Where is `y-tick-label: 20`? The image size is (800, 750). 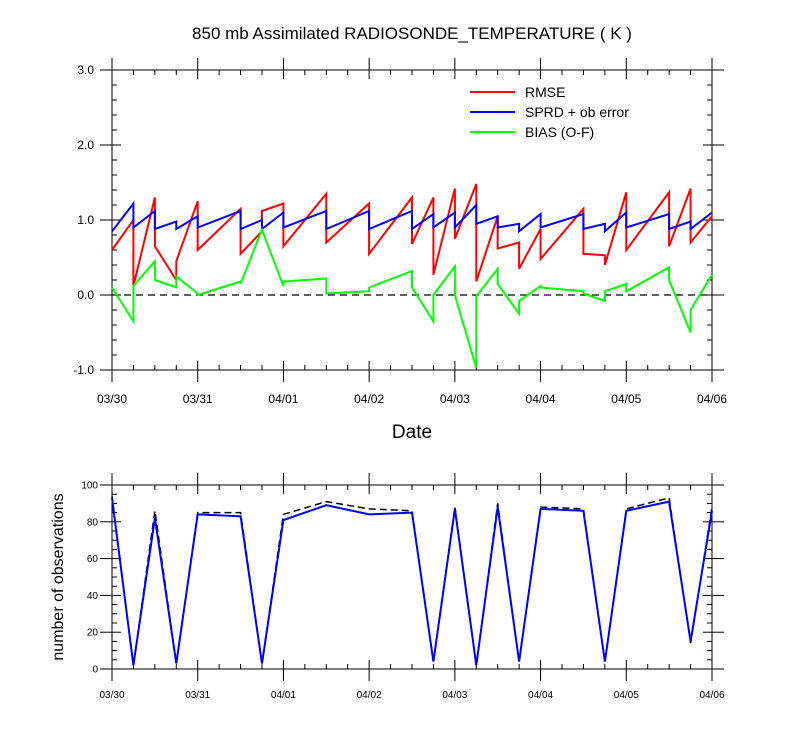
y-tick-label: 20 is located at coordinates (93, 633).